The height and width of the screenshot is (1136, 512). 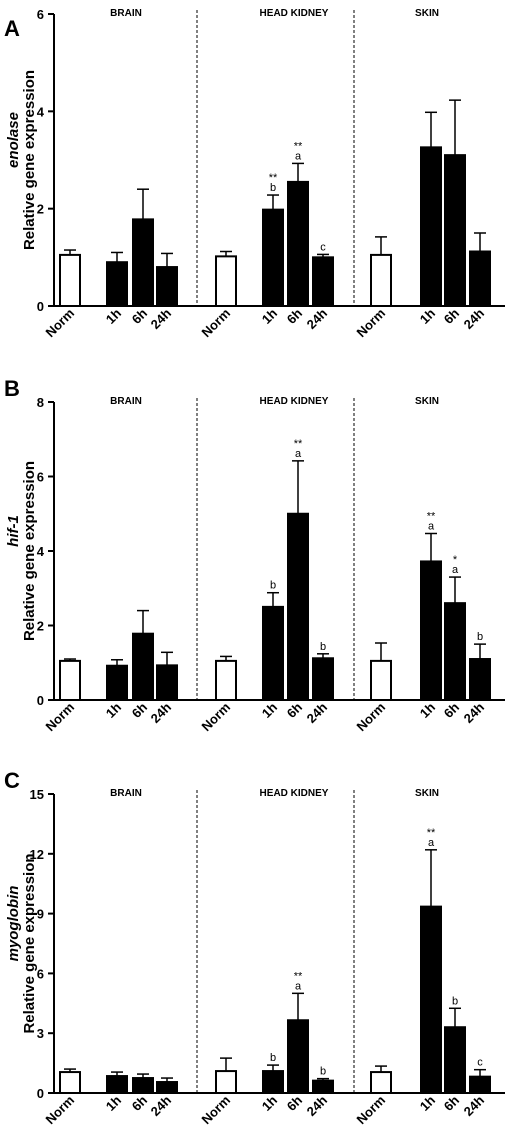 I want to click on panel-letter: B, so click(x=12, y=388).